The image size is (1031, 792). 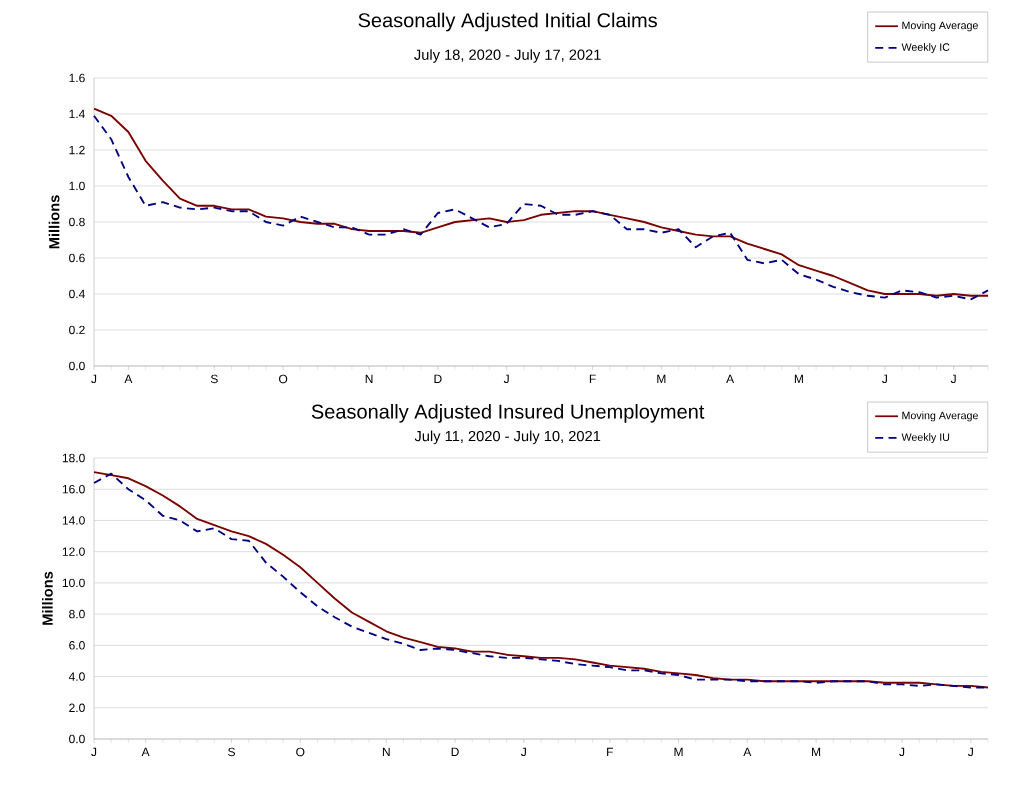 What do you see at coordinates (73, 551) in the screenshot?
I see `y-tick-label: 12.0` at bounding box center [73, 551].